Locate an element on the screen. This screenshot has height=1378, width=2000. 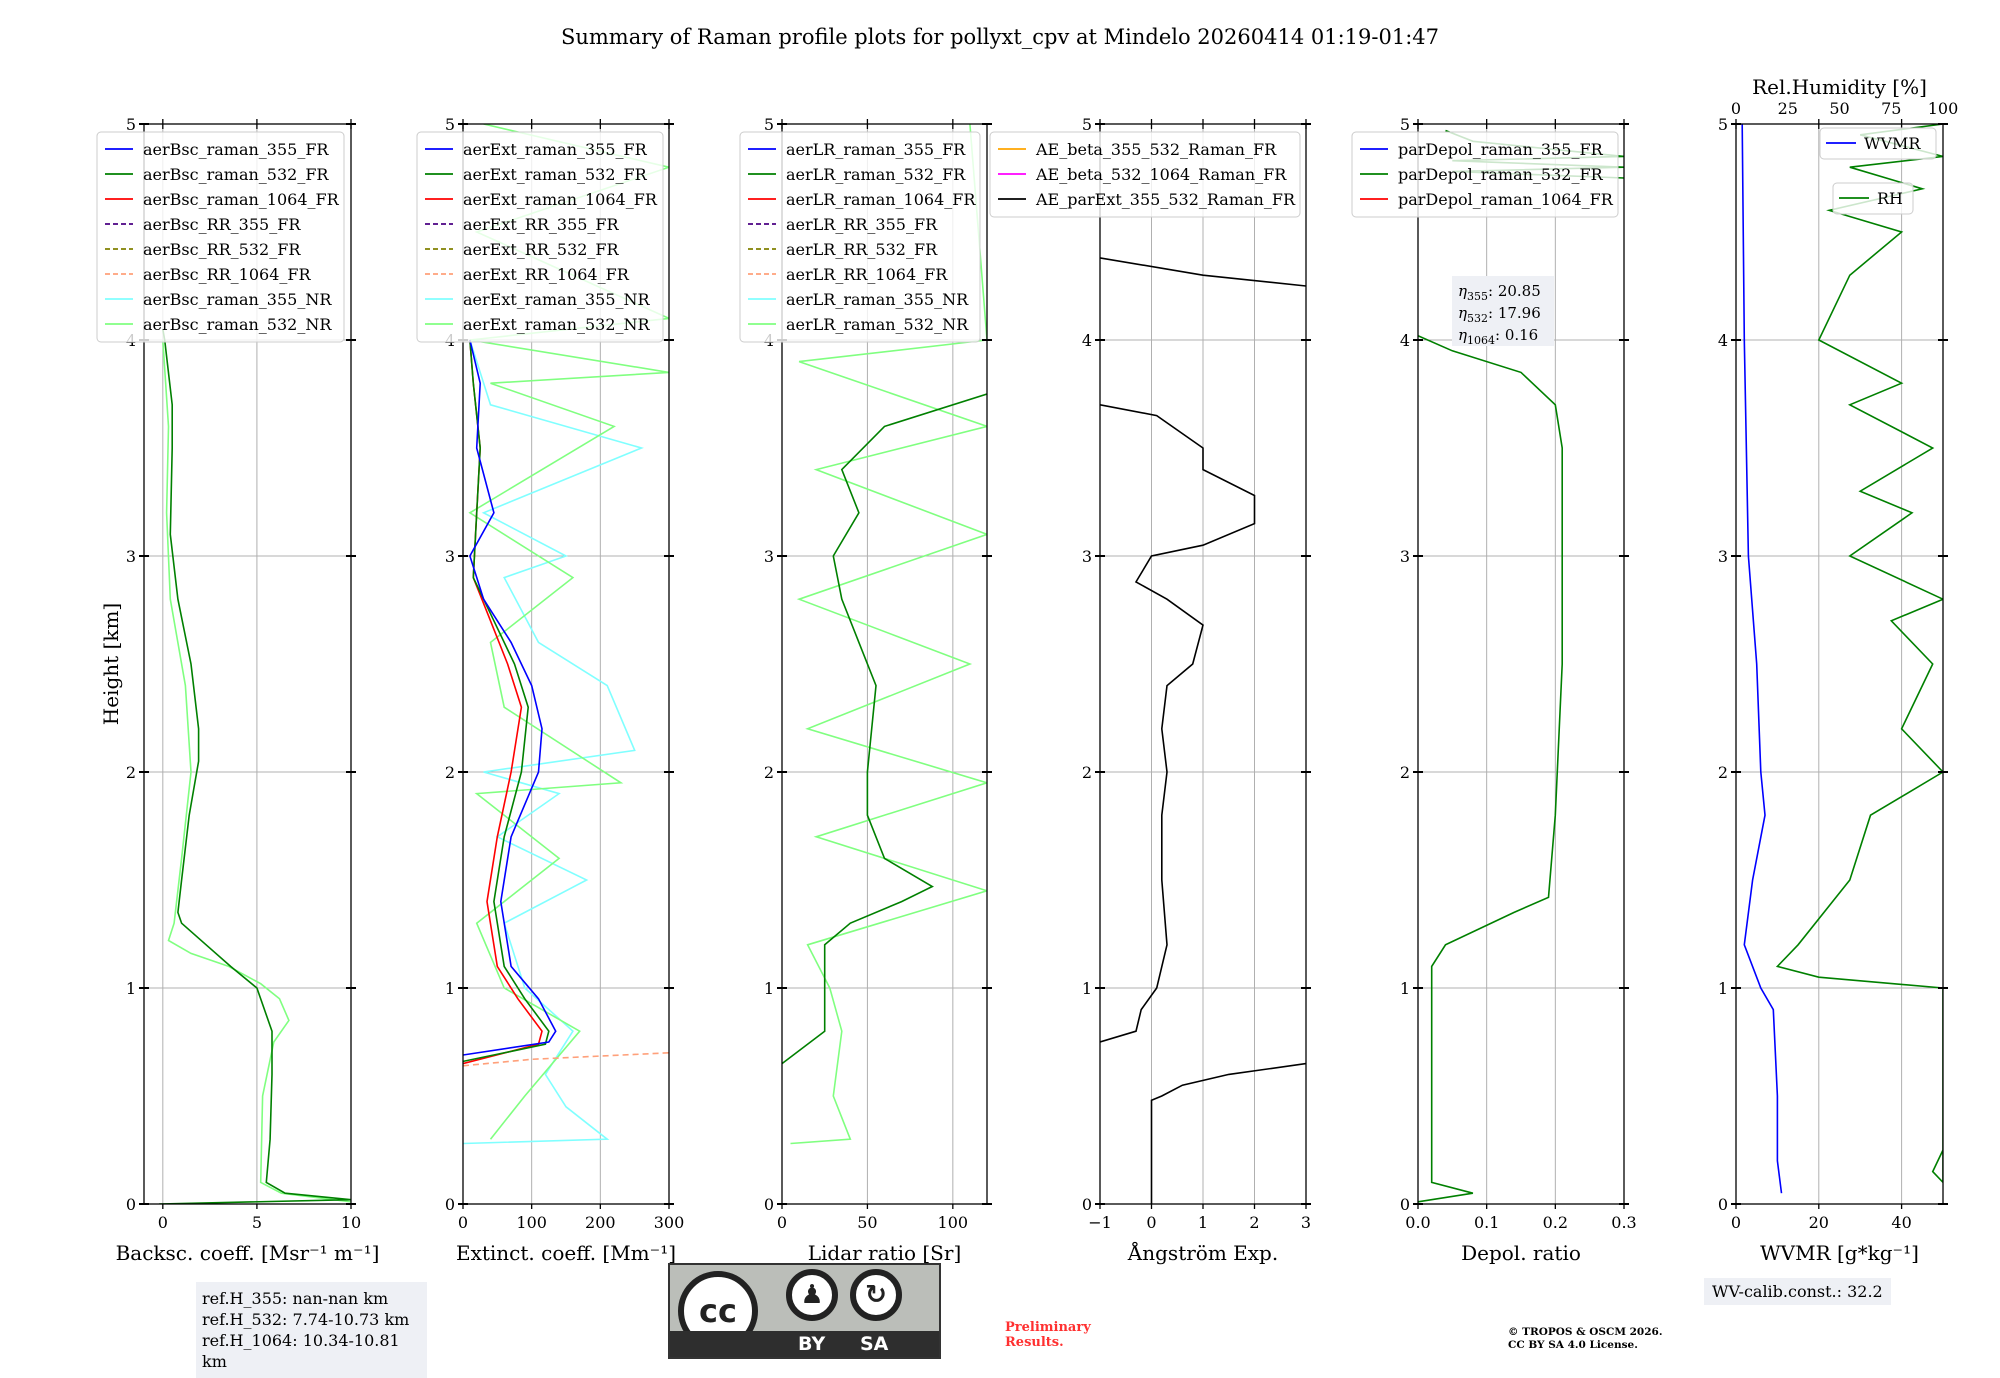
top-x-tick-label: 0 is located at coordinates (1736, 108).